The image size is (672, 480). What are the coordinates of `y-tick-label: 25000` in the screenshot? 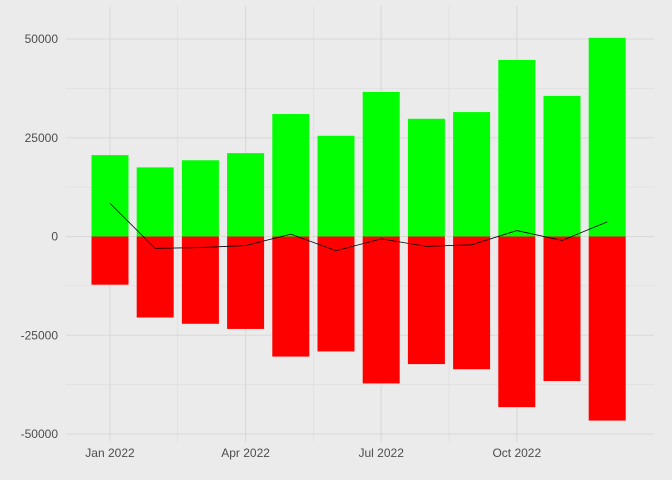 It's located at (42, 138).